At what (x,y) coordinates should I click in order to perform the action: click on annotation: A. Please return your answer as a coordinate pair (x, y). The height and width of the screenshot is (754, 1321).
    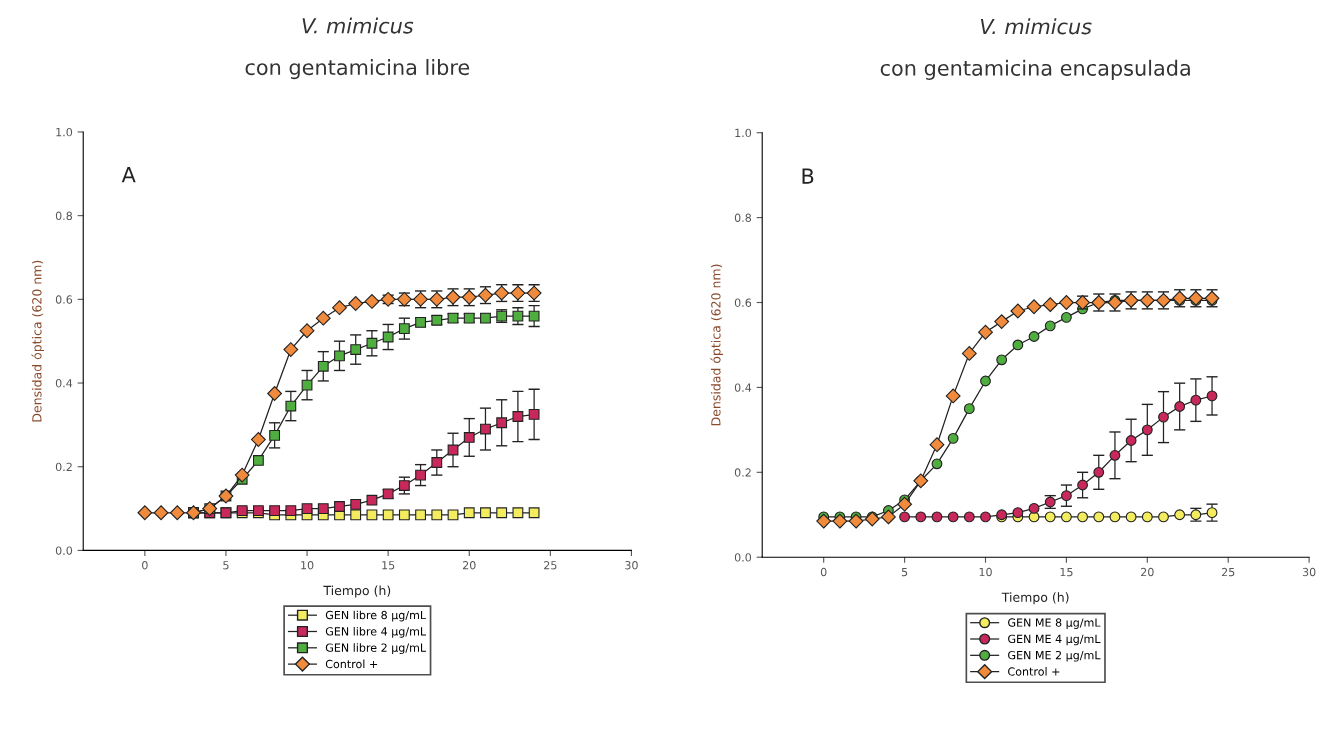
    Looking at the image, I should click on (128, 174).